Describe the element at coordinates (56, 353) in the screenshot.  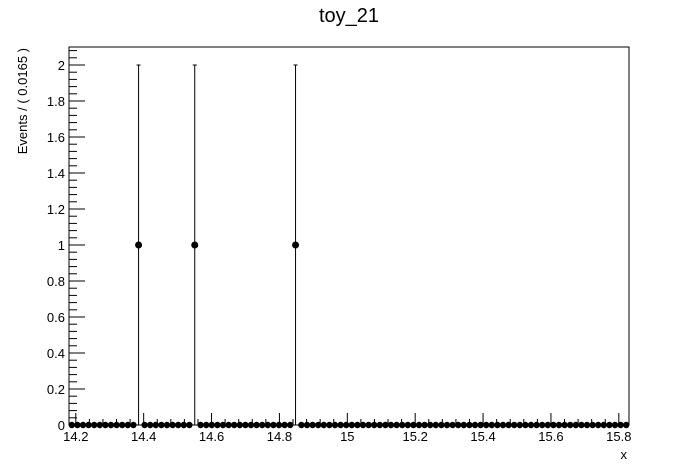
I see `y-tick-label: 0.4` at that location.